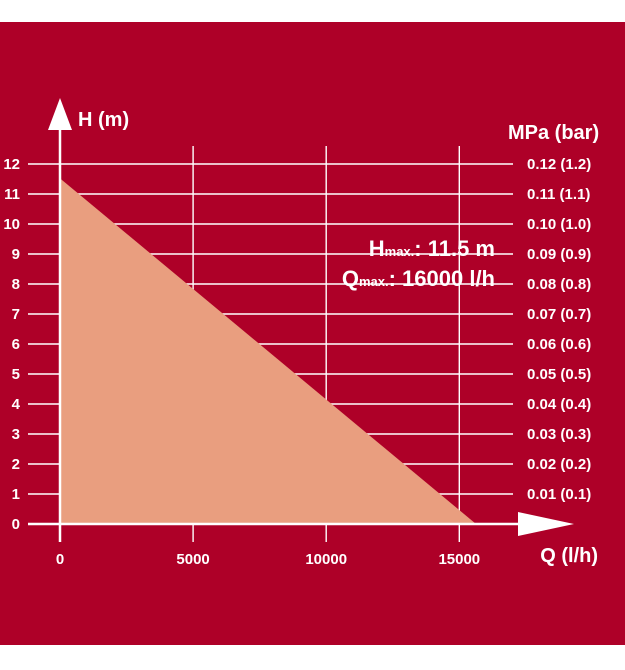 This screenshot has height=670, width=625. I want to click on right-tick-label: 0.10 (1.0), so click(559, 224).